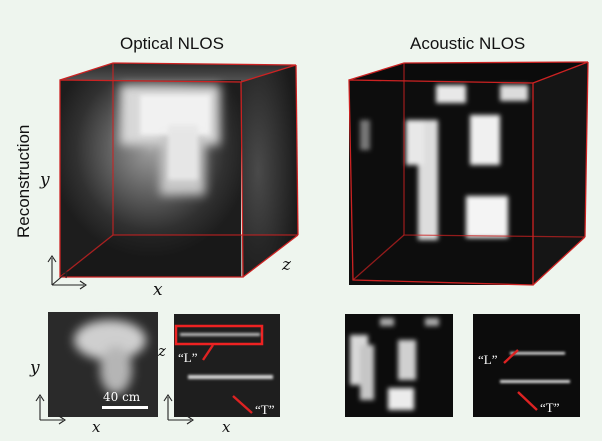  I want to click on axes-xy-icon-optical, so click(50, 409).